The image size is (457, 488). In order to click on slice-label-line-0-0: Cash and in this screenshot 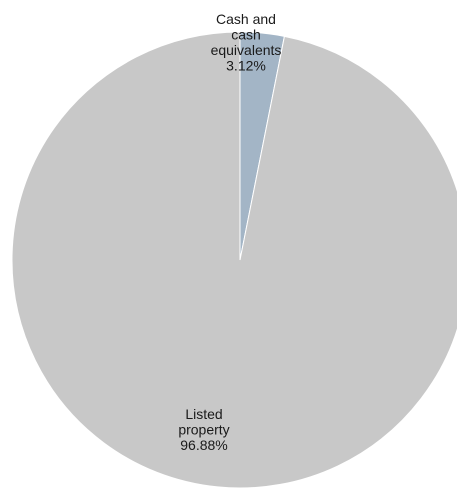, I will do `click(246, 19)`.